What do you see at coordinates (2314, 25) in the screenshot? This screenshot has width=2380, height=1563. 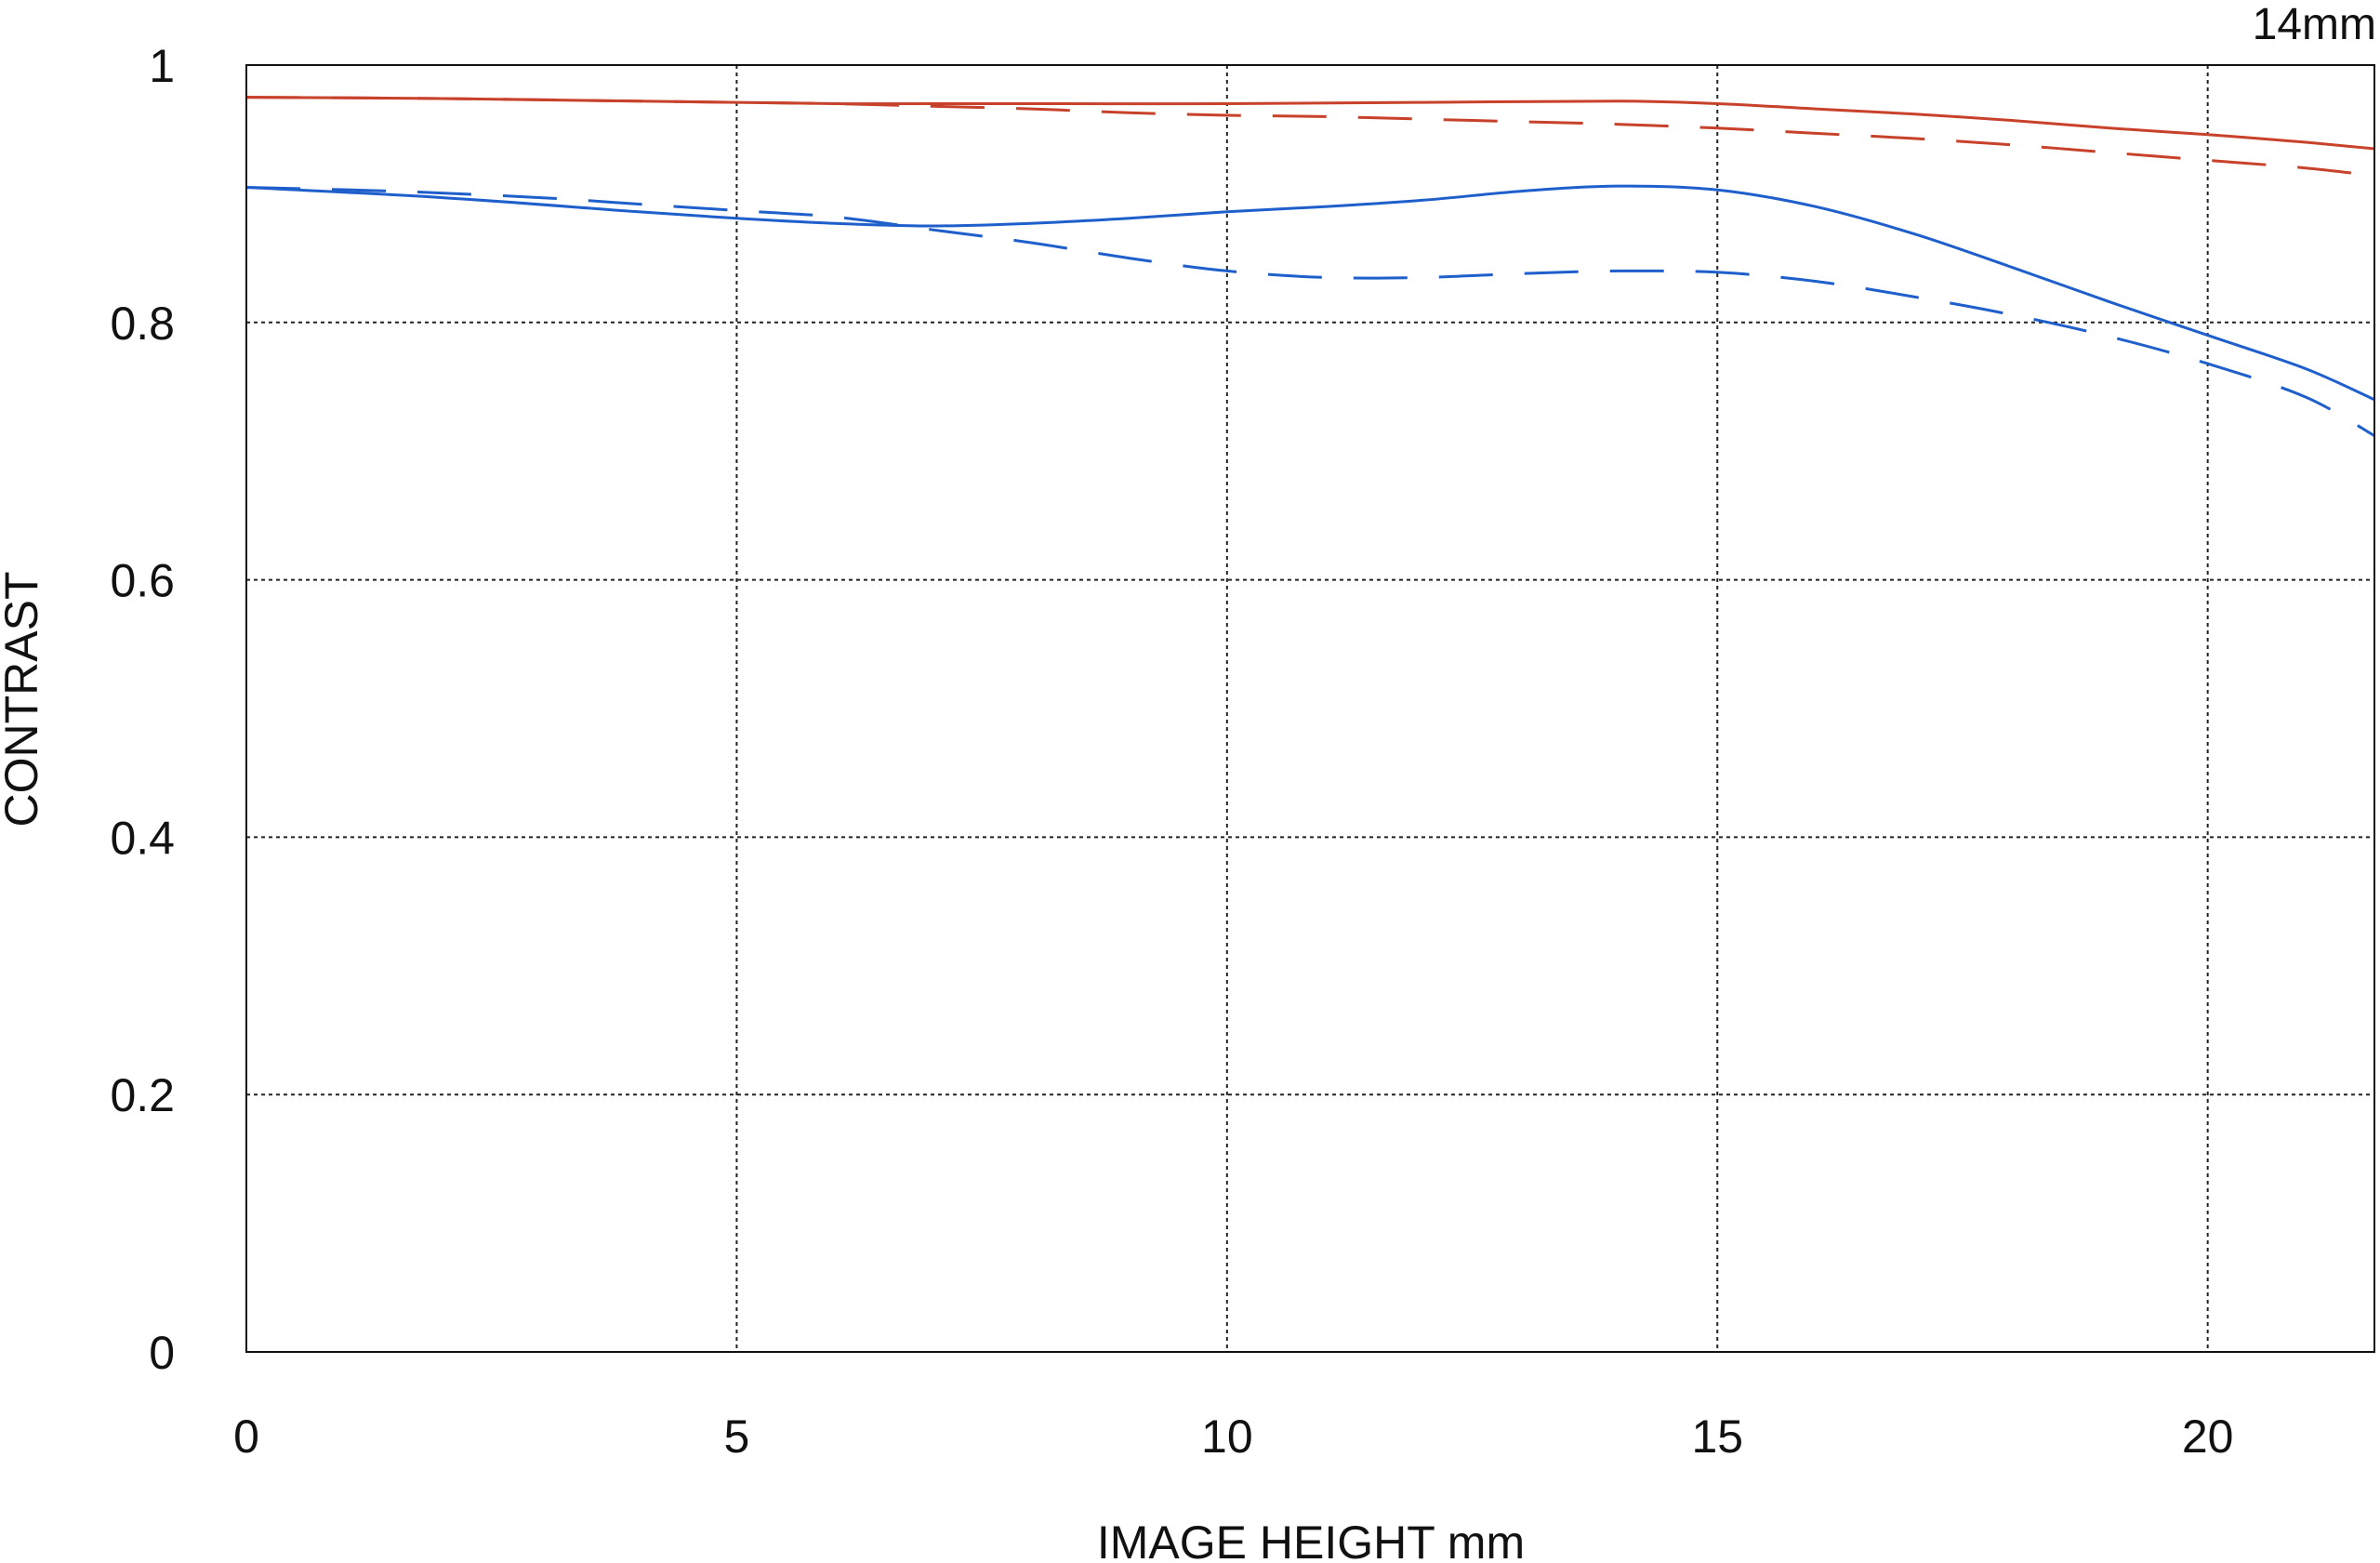 I see `focal-length-label: 14mm` at bounding box center [2314, 25].